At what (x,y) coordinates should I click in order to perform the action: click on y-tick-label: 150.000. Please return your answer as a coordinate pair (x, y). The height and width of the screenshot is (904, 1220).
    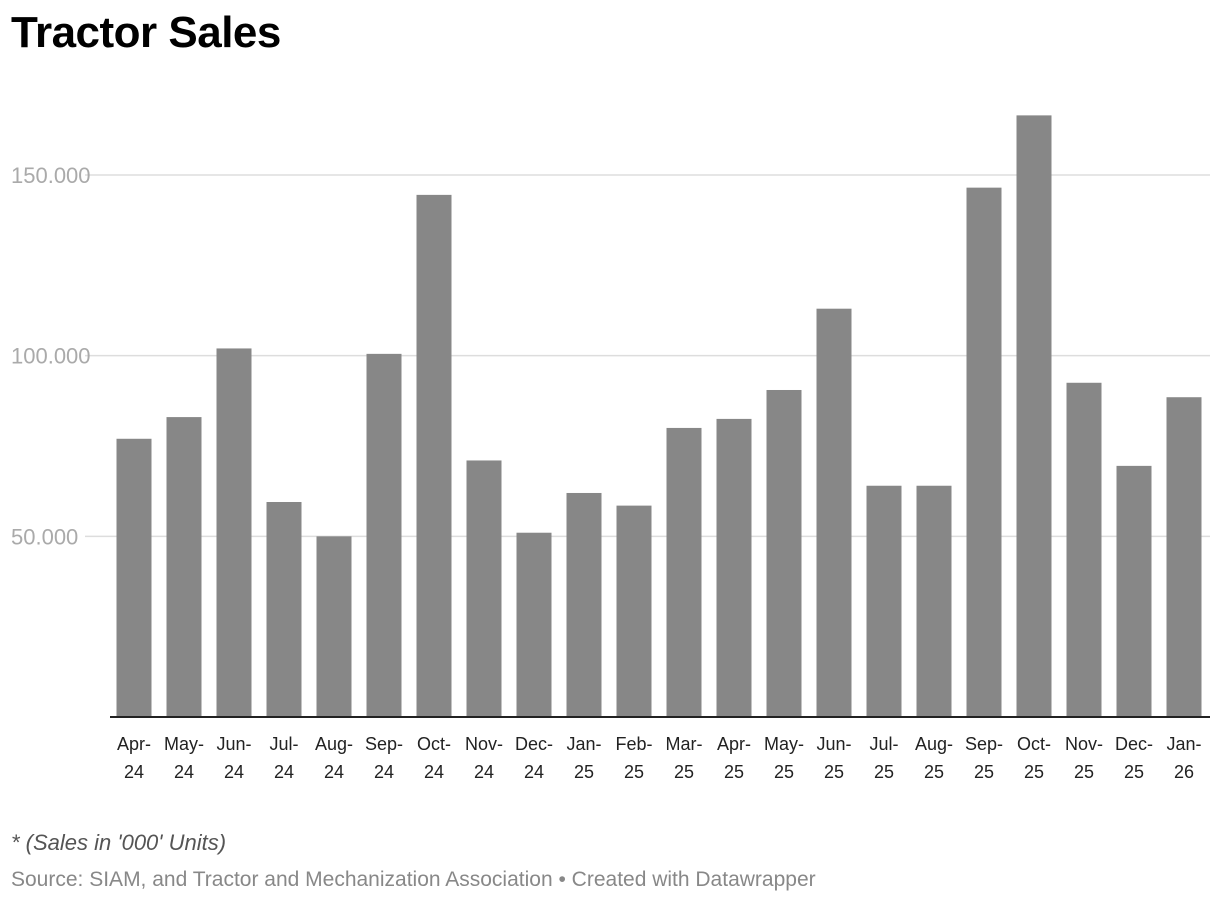
    Looking at the image, I should click on (51, 175).